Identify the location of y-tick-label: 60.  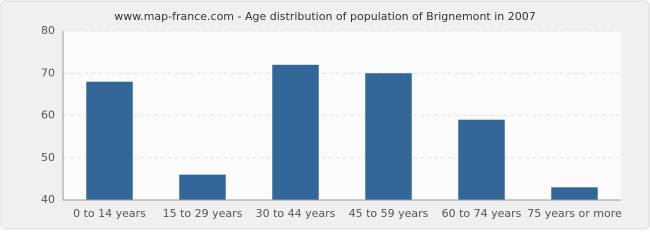
(48, 115).